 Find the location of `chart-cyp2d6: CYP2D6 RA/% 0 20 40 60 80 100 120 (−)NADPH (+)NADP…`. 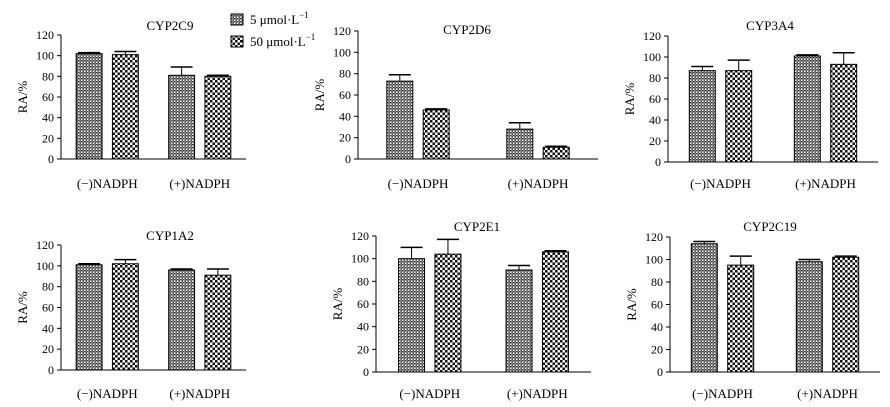

chart-cyp2d6: CYP2D6 RA/% 0 20 40 60 80 100 120 (−)NADPH (+)NADP… is located at coordinates (455, 106).